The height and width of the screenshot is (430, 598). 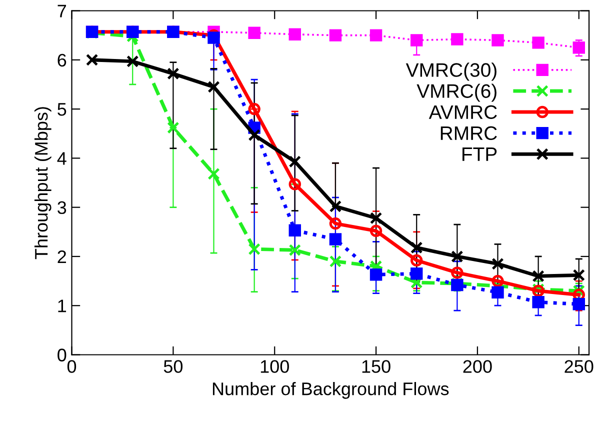 I want to click on x-tick-label: 50, so click(x=173, y=366).